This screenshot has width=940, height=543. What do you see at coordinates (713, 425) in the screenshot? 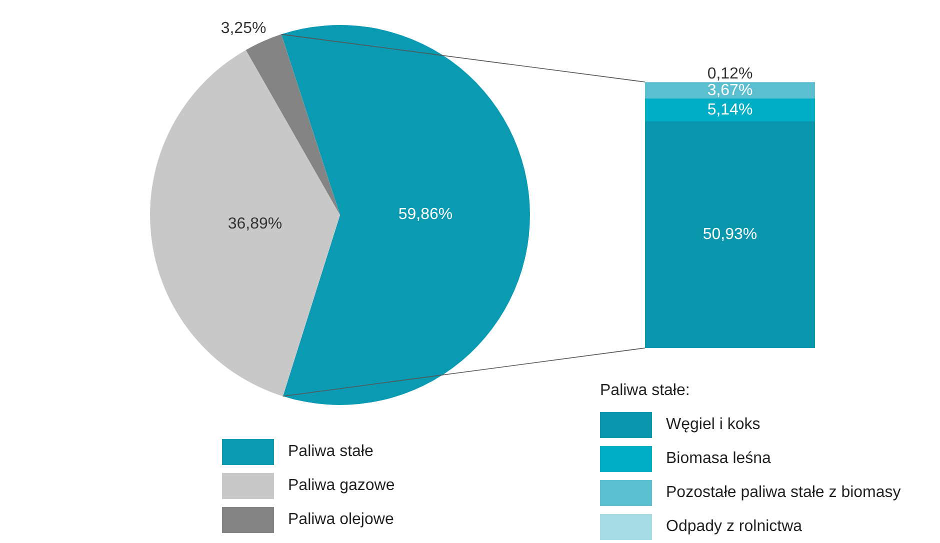
I see `legend-label: Węgiel i koks` at bounding box center [713, 425].